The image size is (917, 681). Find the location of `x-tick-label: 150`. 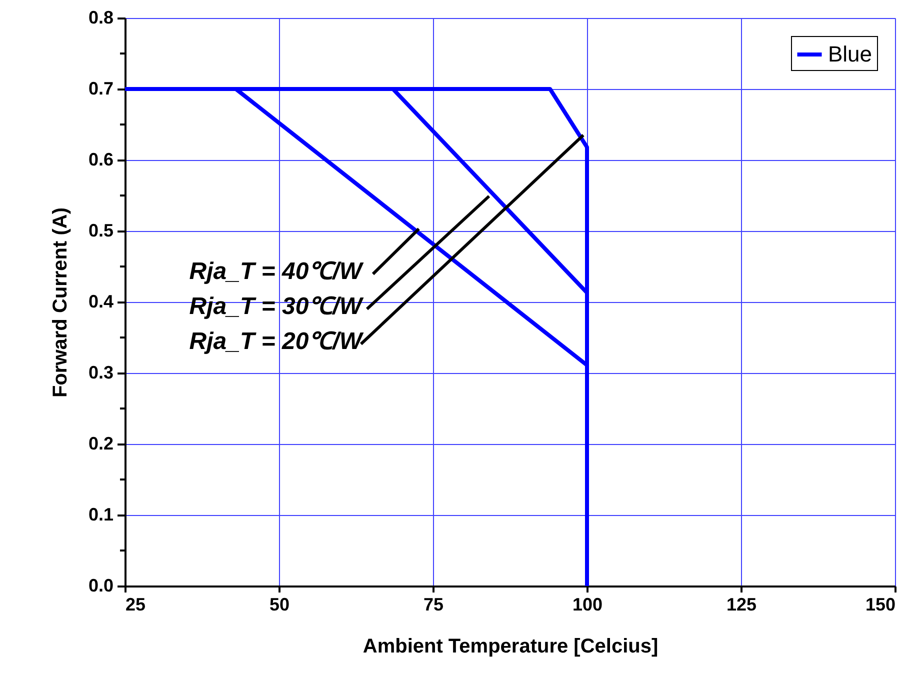

x-tick-label: 150 is located at coordinates (880, 604).